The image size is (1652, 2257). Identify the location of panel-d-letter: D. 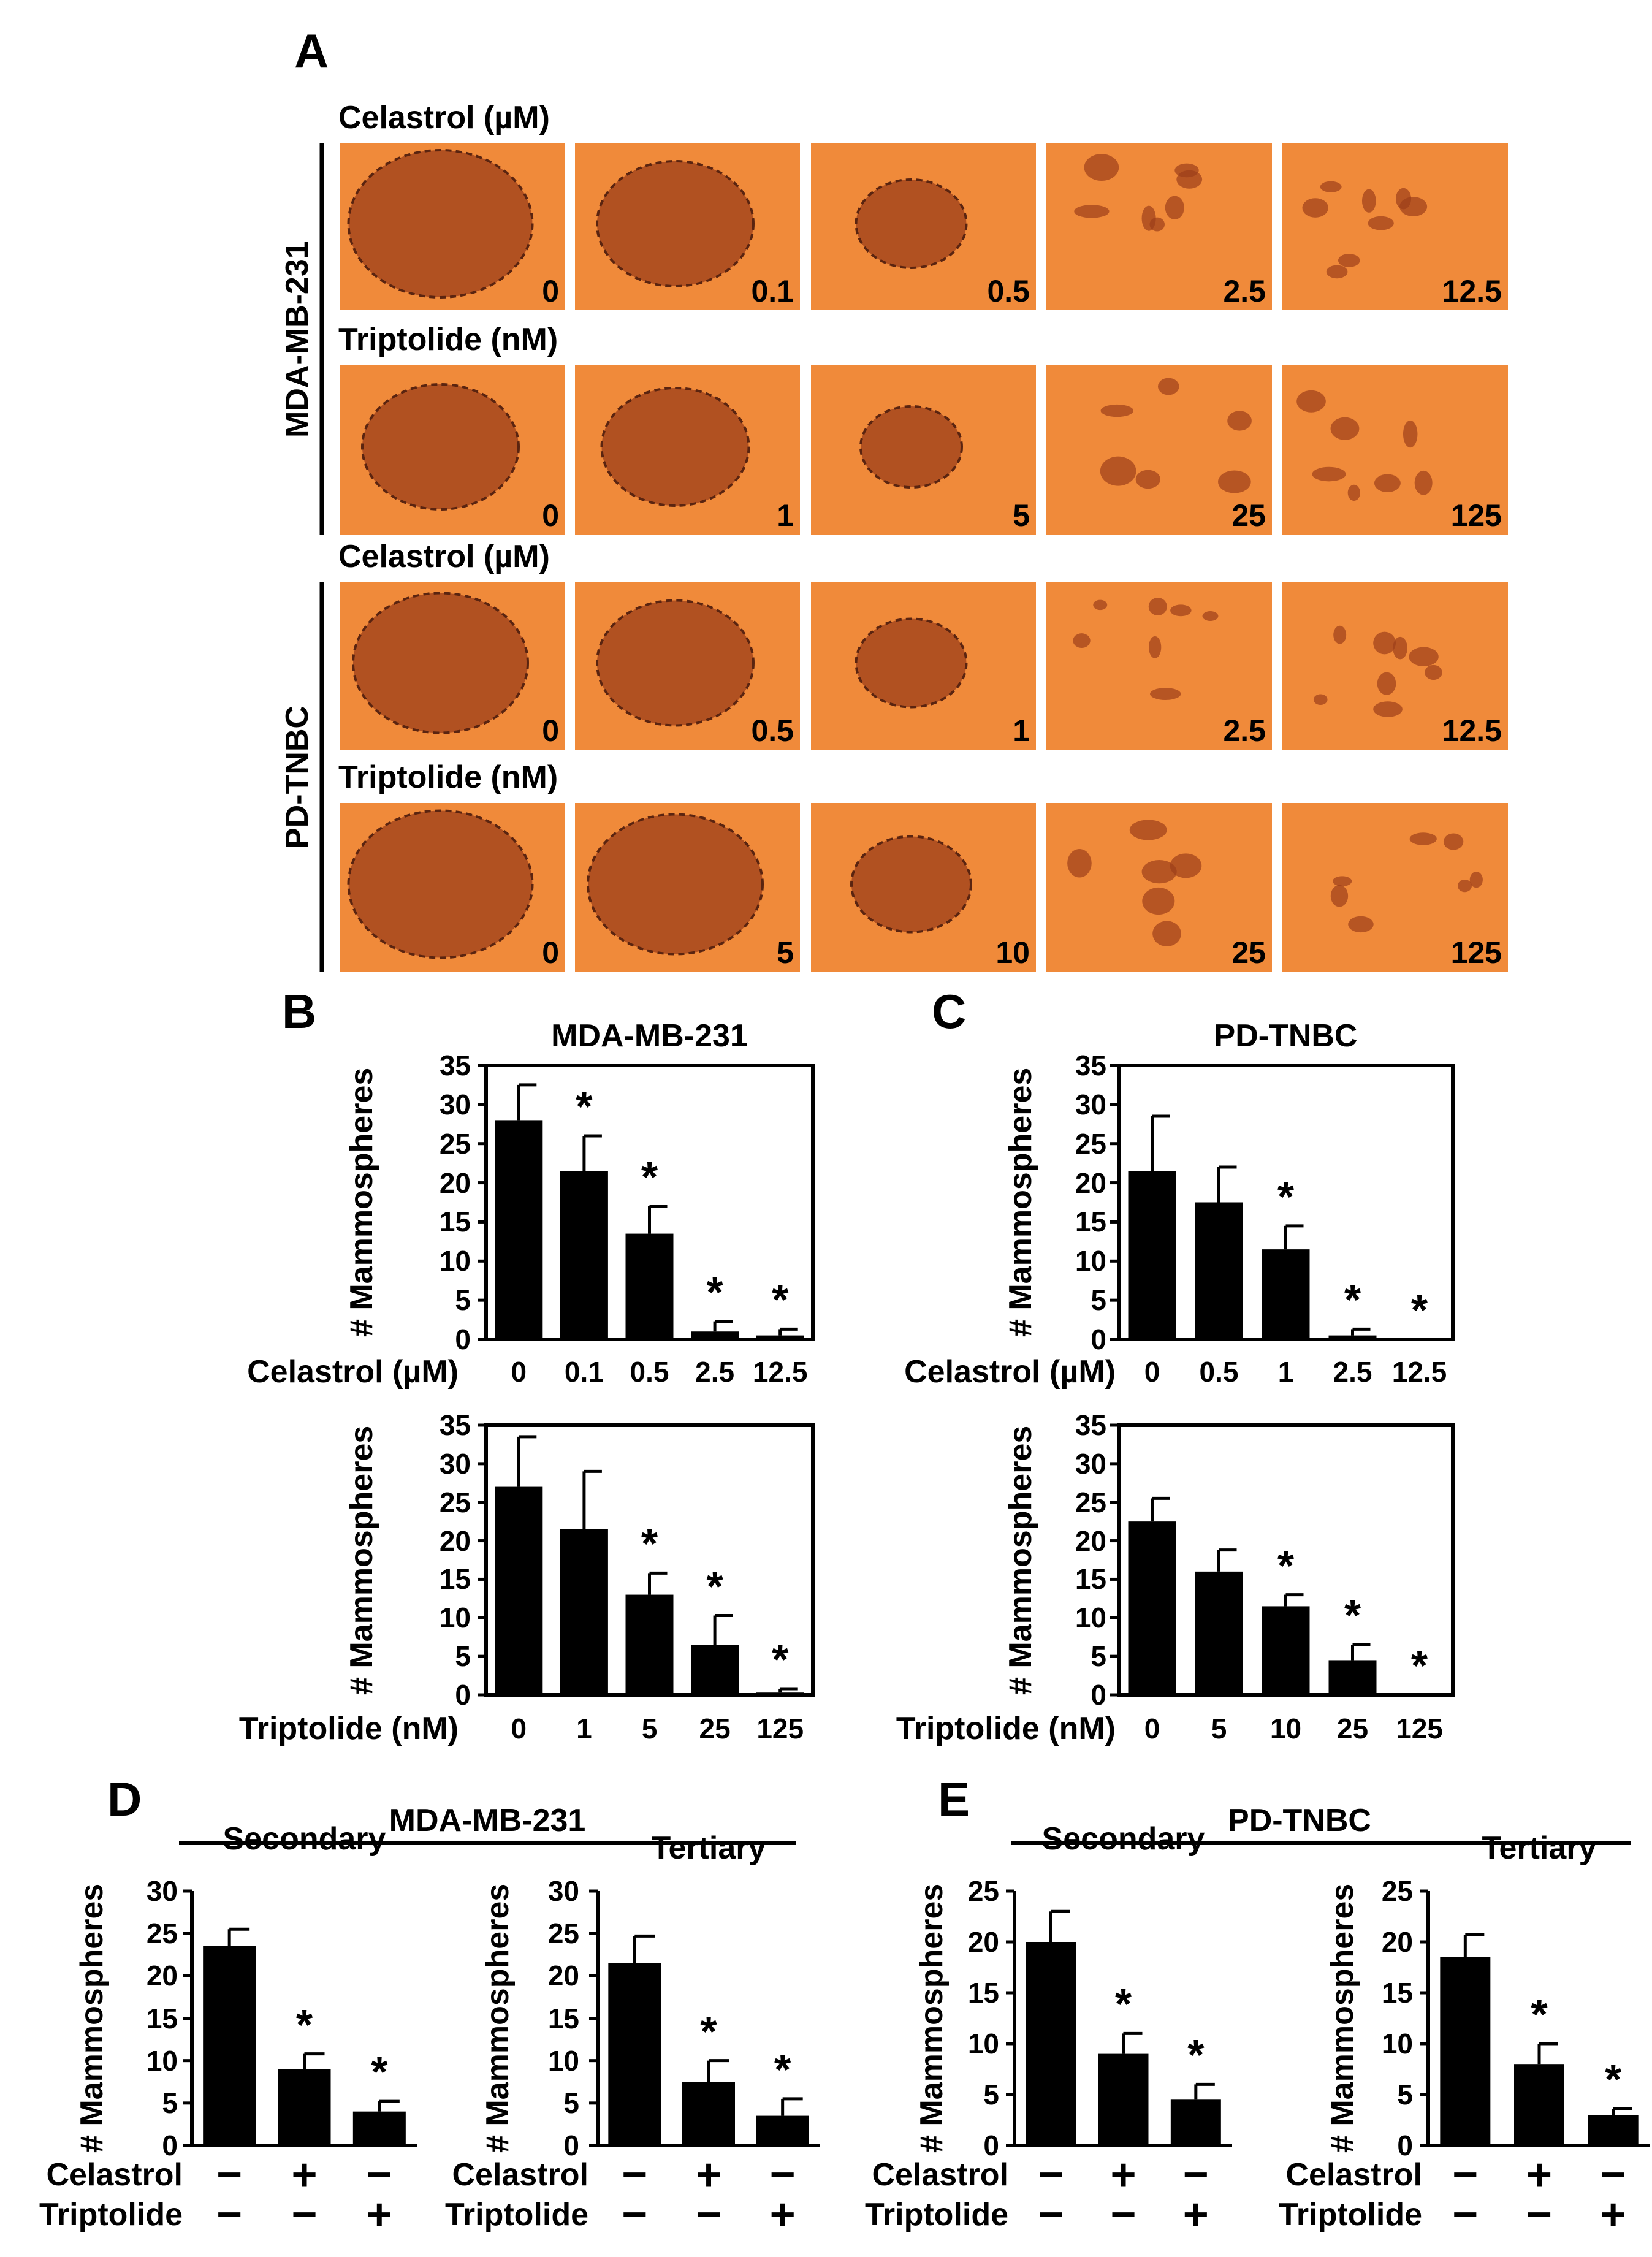
(124, 1799).